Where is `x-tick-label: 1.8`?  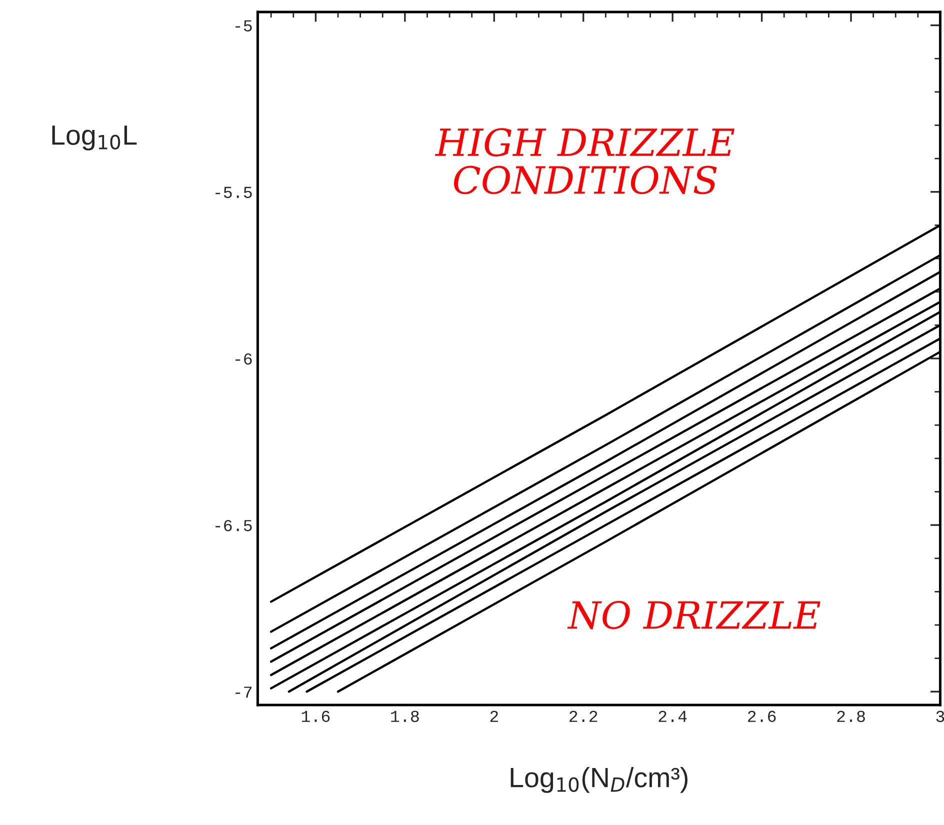 x-tick-label: 1.8 is located at coordinates (405, 716).